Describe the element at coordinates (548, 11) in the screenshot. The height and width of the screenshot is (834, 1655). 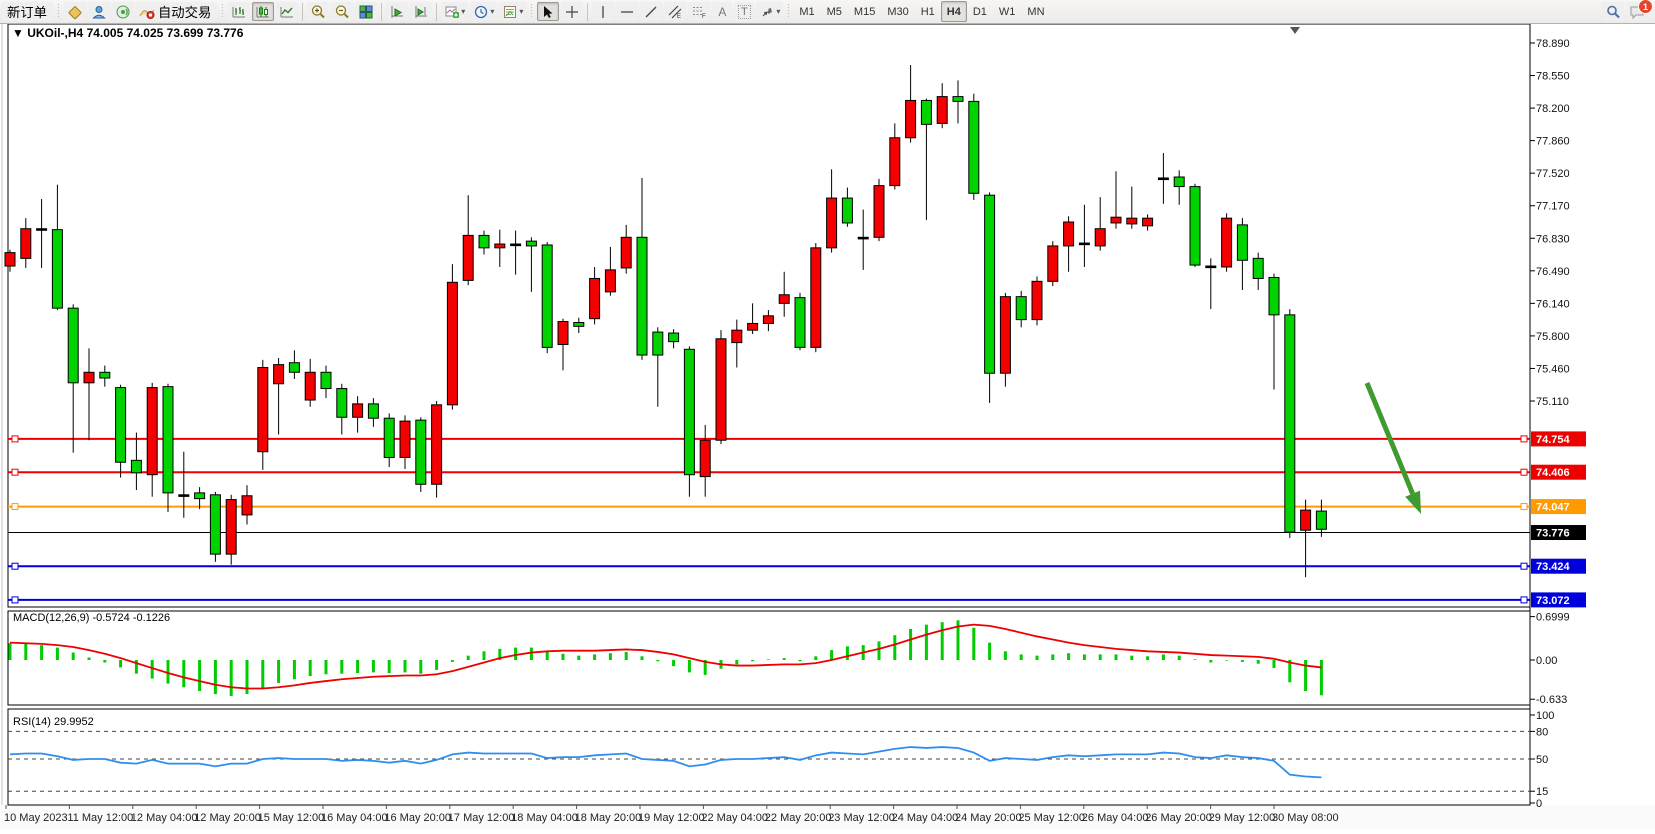
I see `cursor-button` at that location.